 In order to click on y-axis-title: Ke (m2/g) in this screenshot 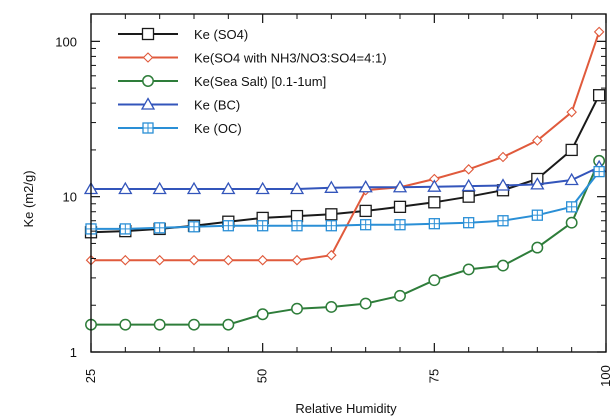, I will do `click(28, 198)`.